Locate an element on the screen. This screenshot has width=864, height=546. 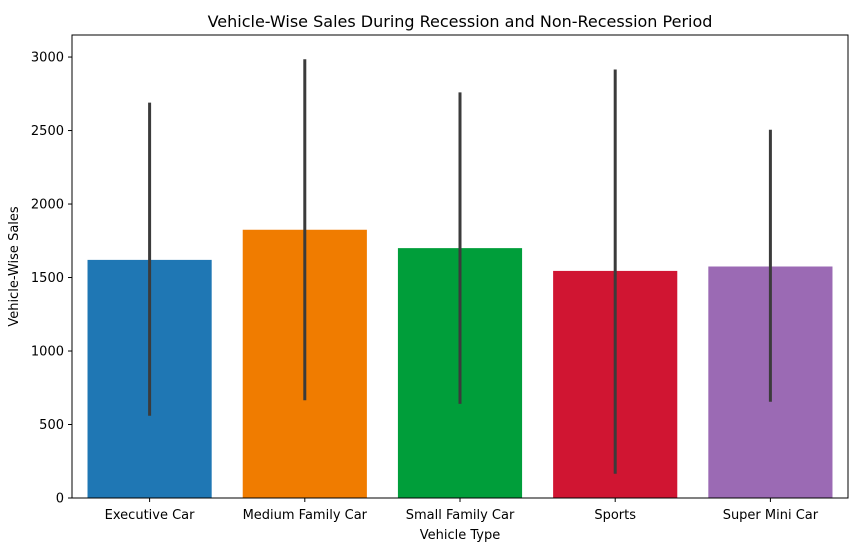
y-axis-ticks: 0 500 1000 1500 2000 2500 3000 is located at coordinates (51, 279).